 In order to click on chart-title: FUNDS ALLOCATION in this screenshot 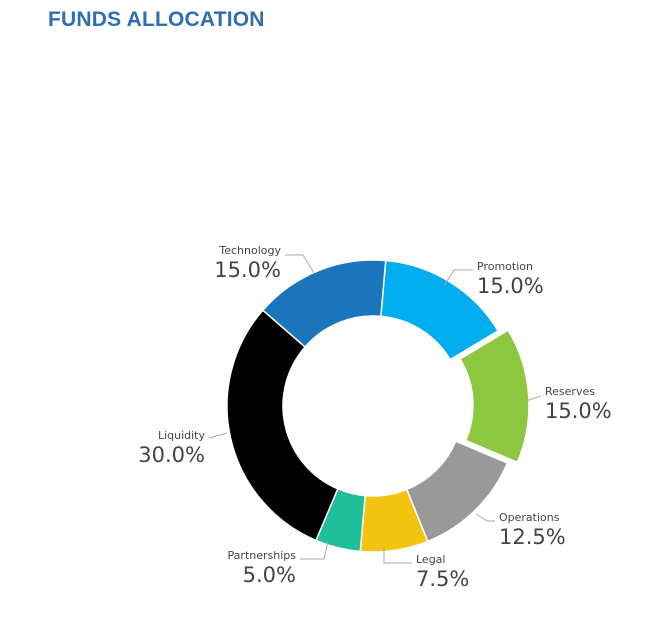, I will do `click(156, 19)`.